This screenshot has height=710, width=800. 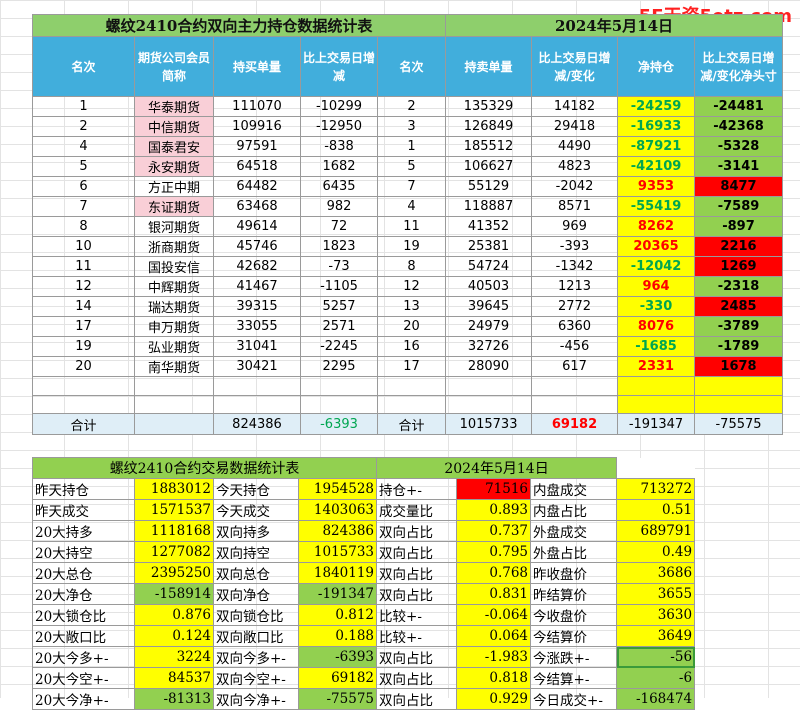 What do you see at coordinates (83, 266) in the screenshot?
I see `table-cell: 11` at bounding box center [83, 266].